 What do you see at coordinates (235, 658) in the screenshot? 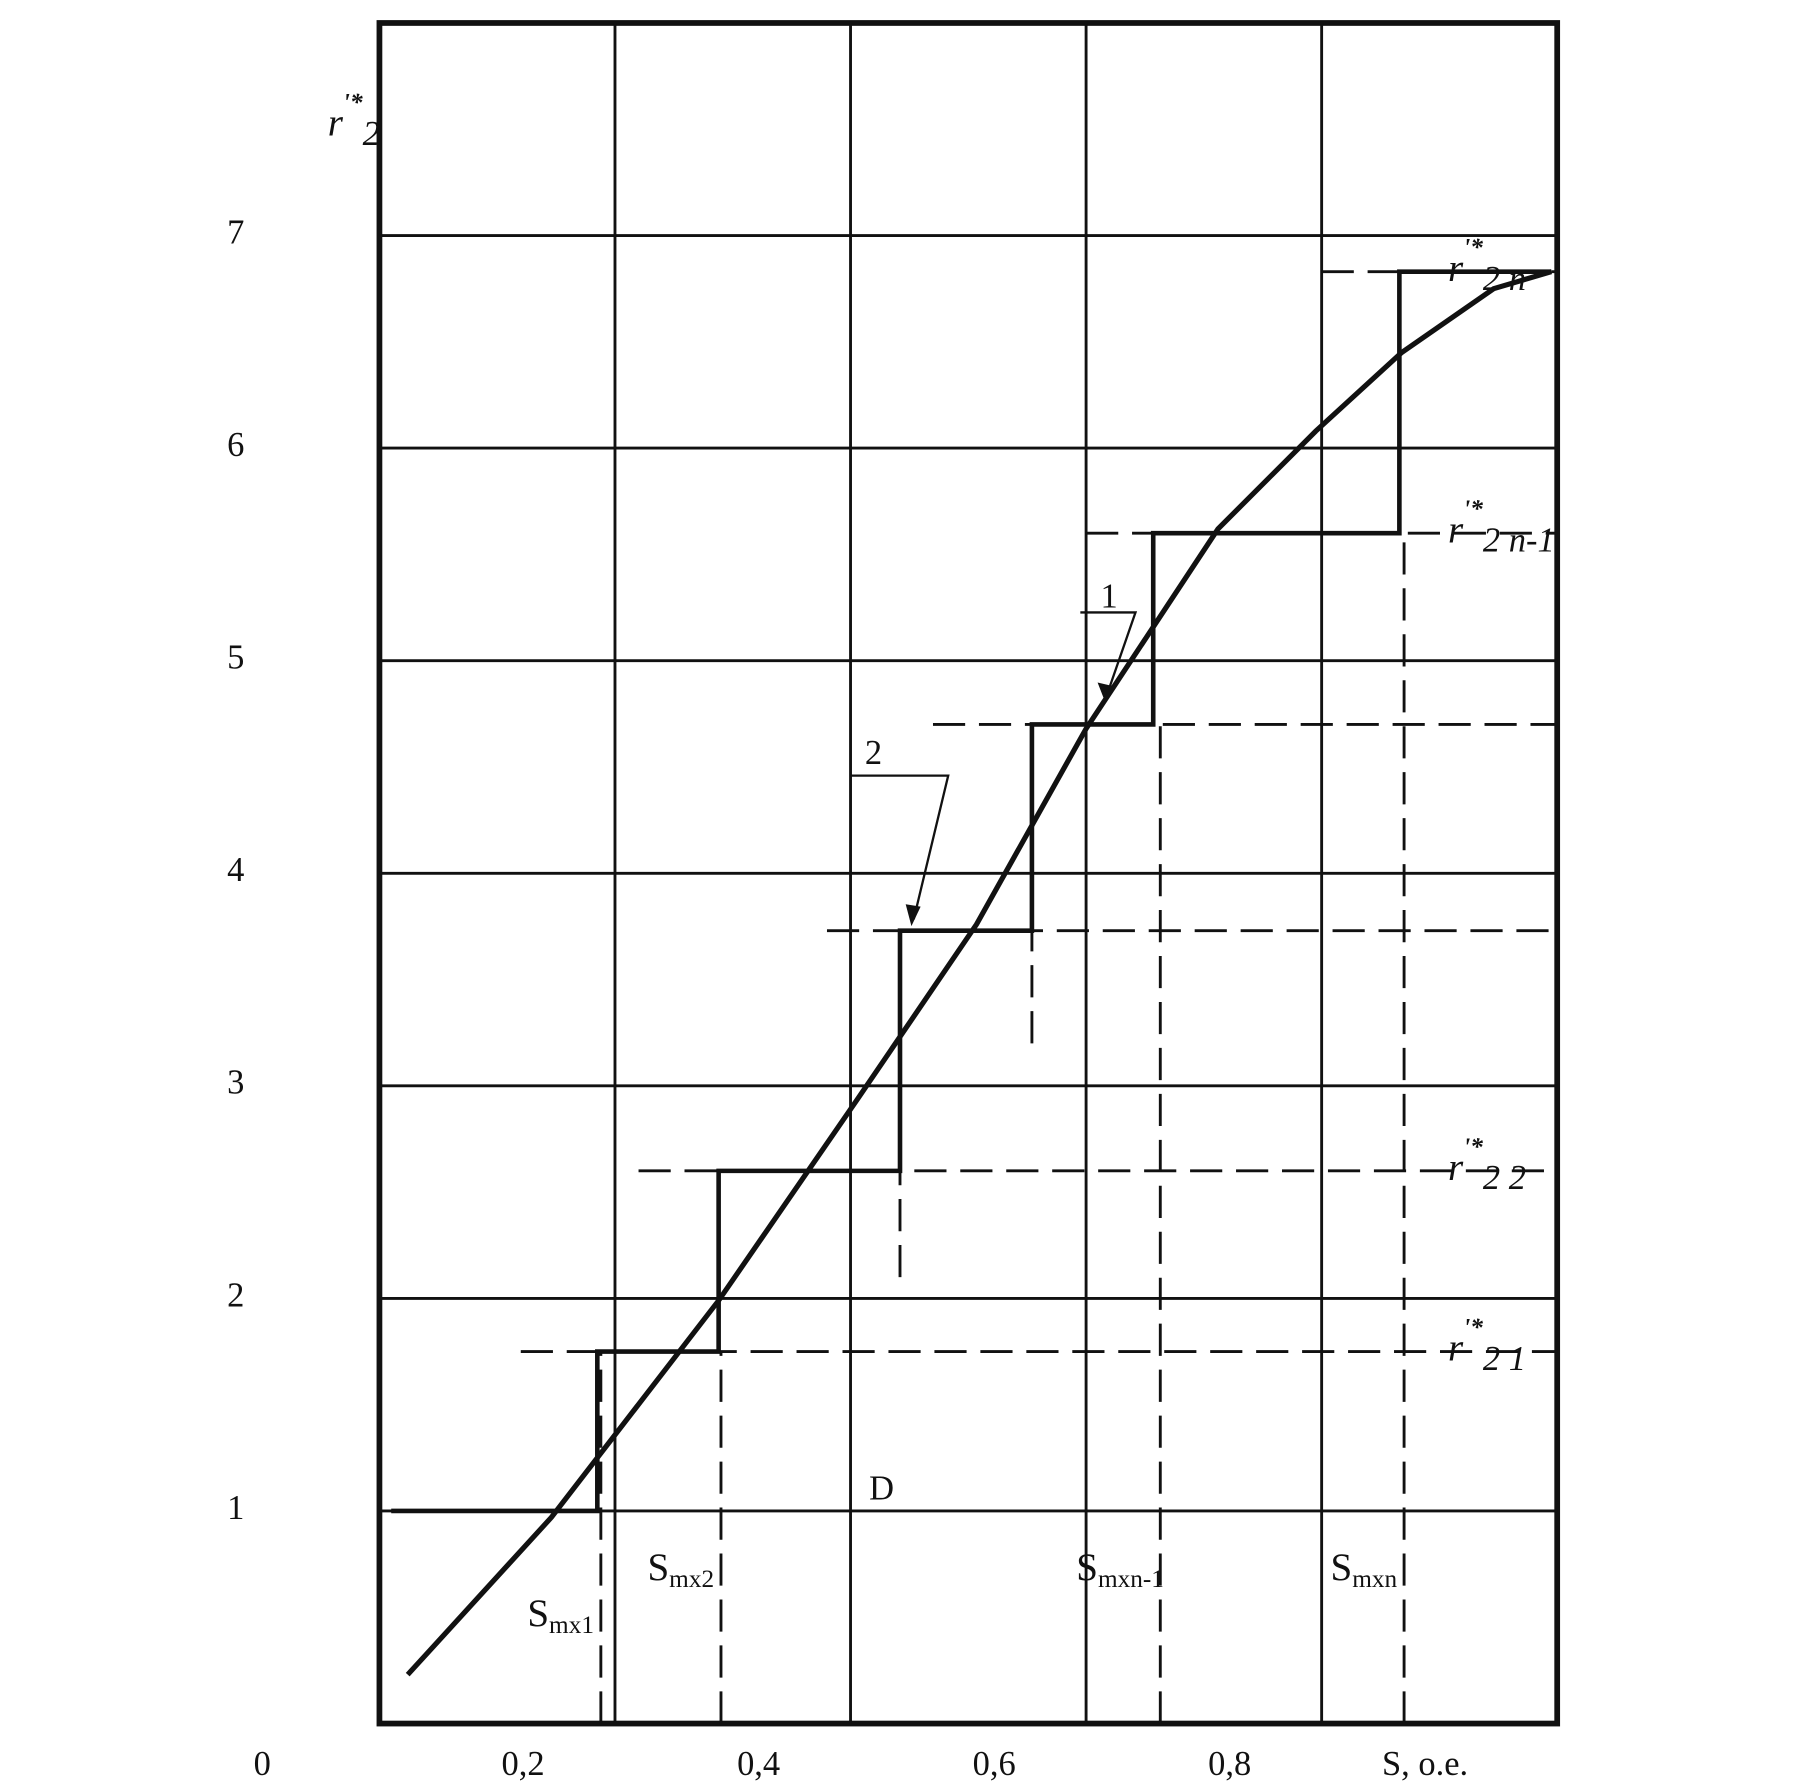
I see `y-tick-label: 5` at bounding box center [235, 658].